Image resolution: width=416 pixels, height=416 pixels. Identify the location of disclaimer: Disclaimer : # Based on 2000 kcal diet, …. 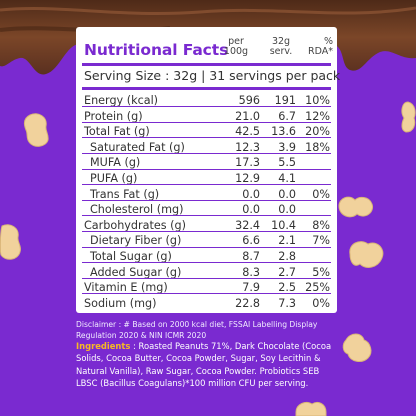
(197, 330).